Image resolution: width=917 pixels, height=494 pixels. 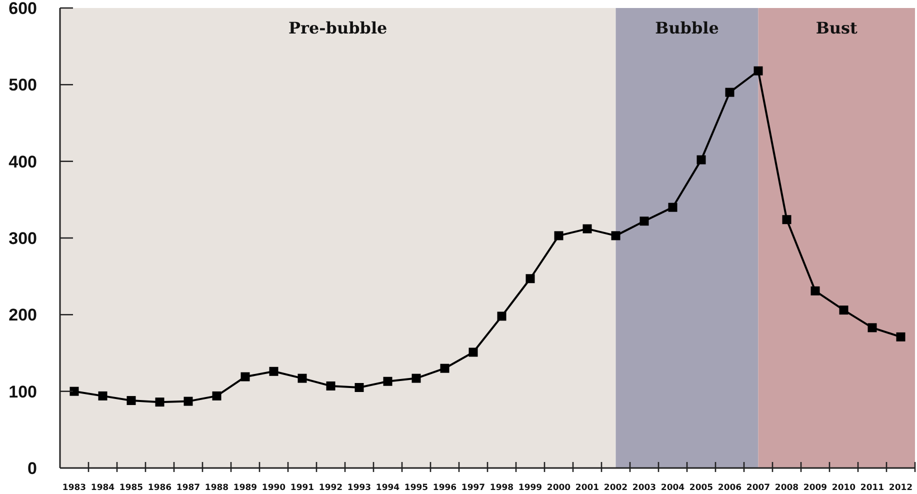 What do you see at coordinates (102, 488) in the screenshot?
I see `x-tick-label: 1984` at bounding box center [102, 488].